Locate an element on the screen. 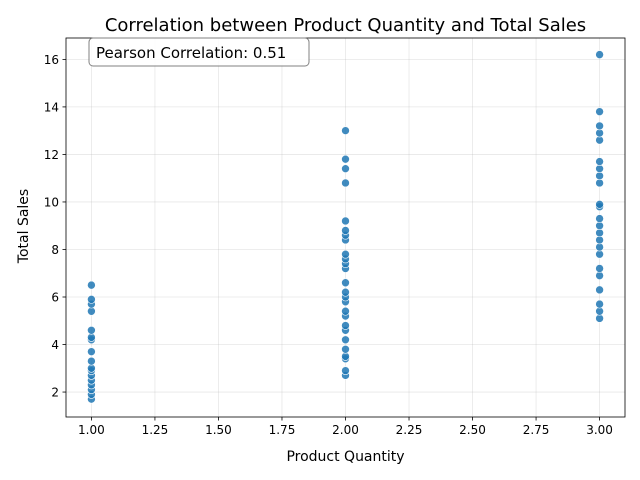 Image resolution: width=640 pixels, height=480 pixels. annotation-box is located at coordinates (199, 52).